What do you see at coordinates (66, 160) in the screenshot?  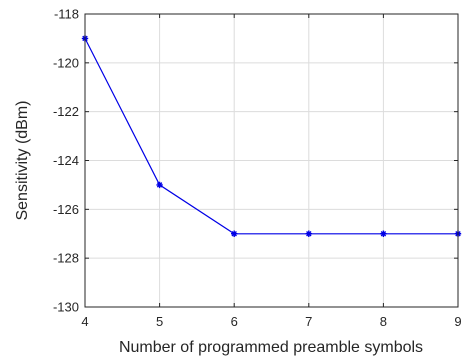 I see `y-tick-label: -124` at bounding box center [66, 160].